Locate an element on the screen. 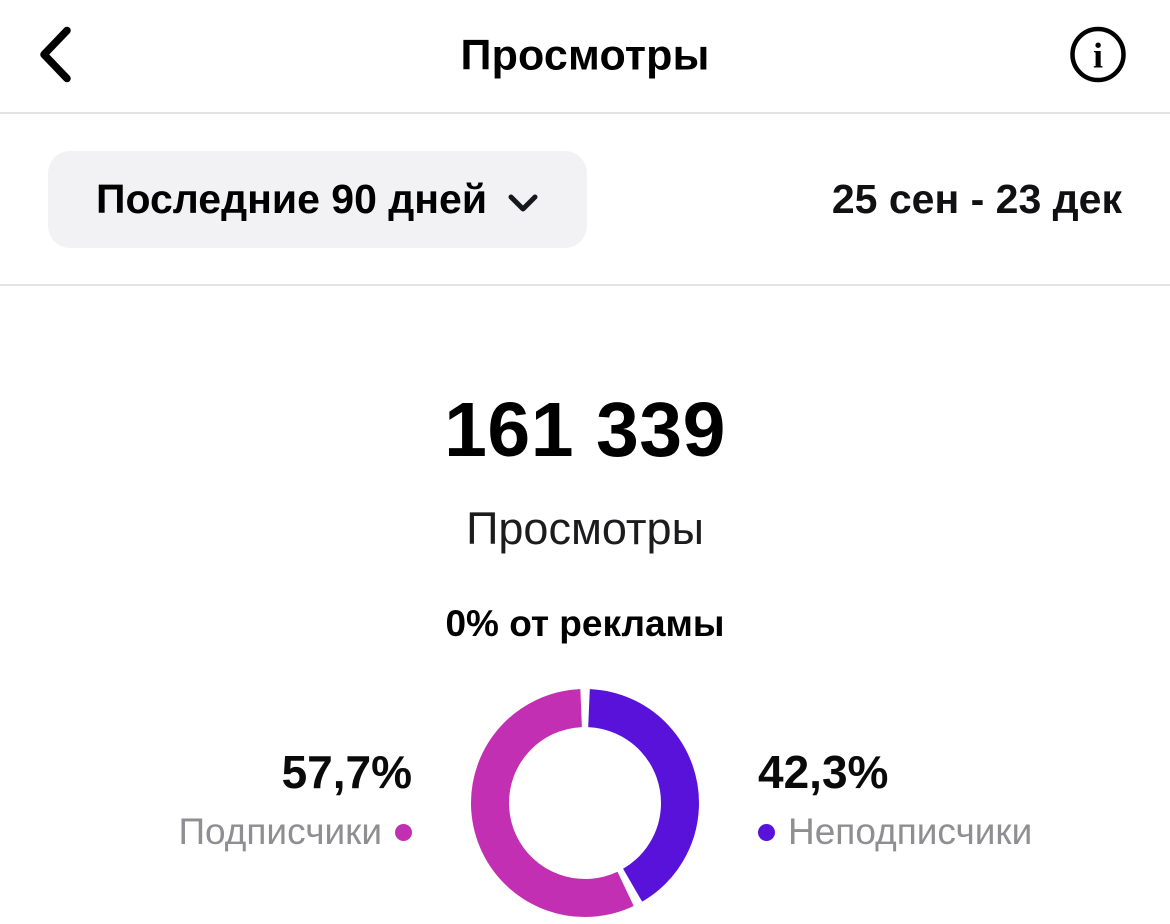 The image size is (1170, 924). followers-percent: 57,7% is located at coordinates (346, 772).